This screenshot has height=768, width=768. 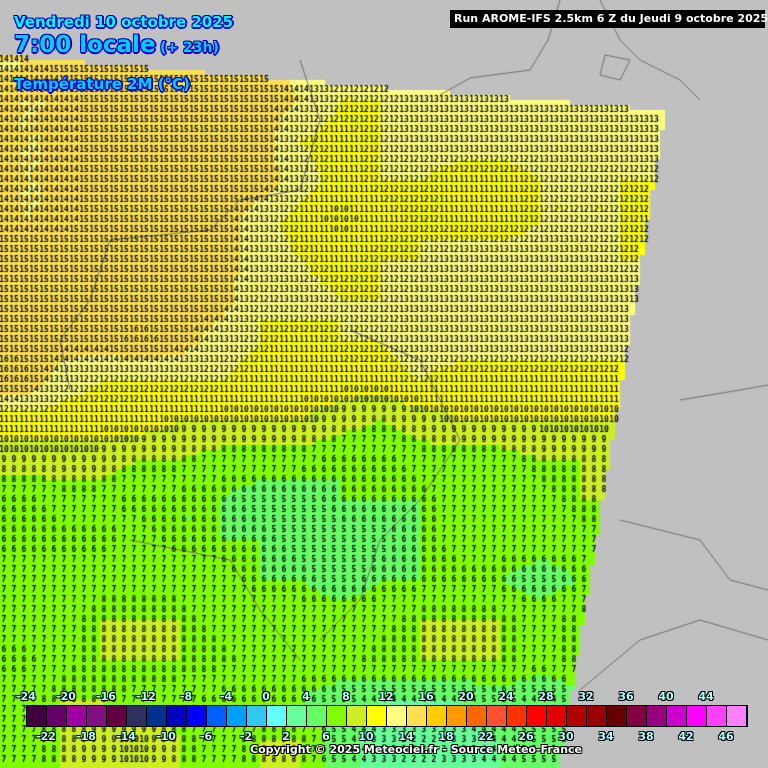 What do you see at coordinates (124, 22) in the screenshot?
I see `forecast-date: Vendredi 10 octobre 2025` at bounding box center [124, 22].